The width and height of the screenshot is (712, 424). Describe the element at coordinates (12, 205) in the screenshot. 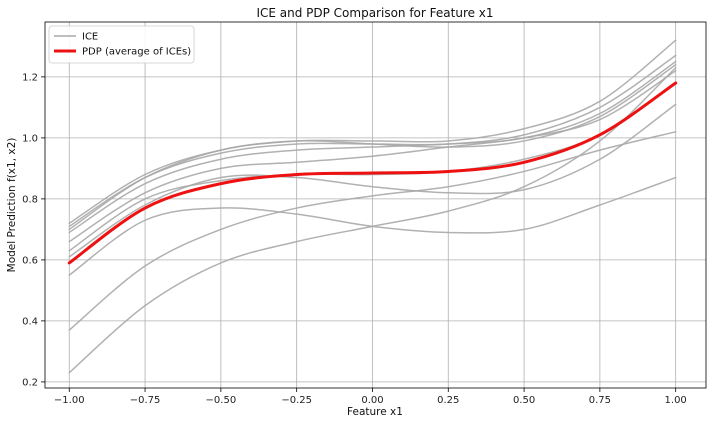

I see `y-axis-label: Model Prediction f(x1, x2)` at that location.